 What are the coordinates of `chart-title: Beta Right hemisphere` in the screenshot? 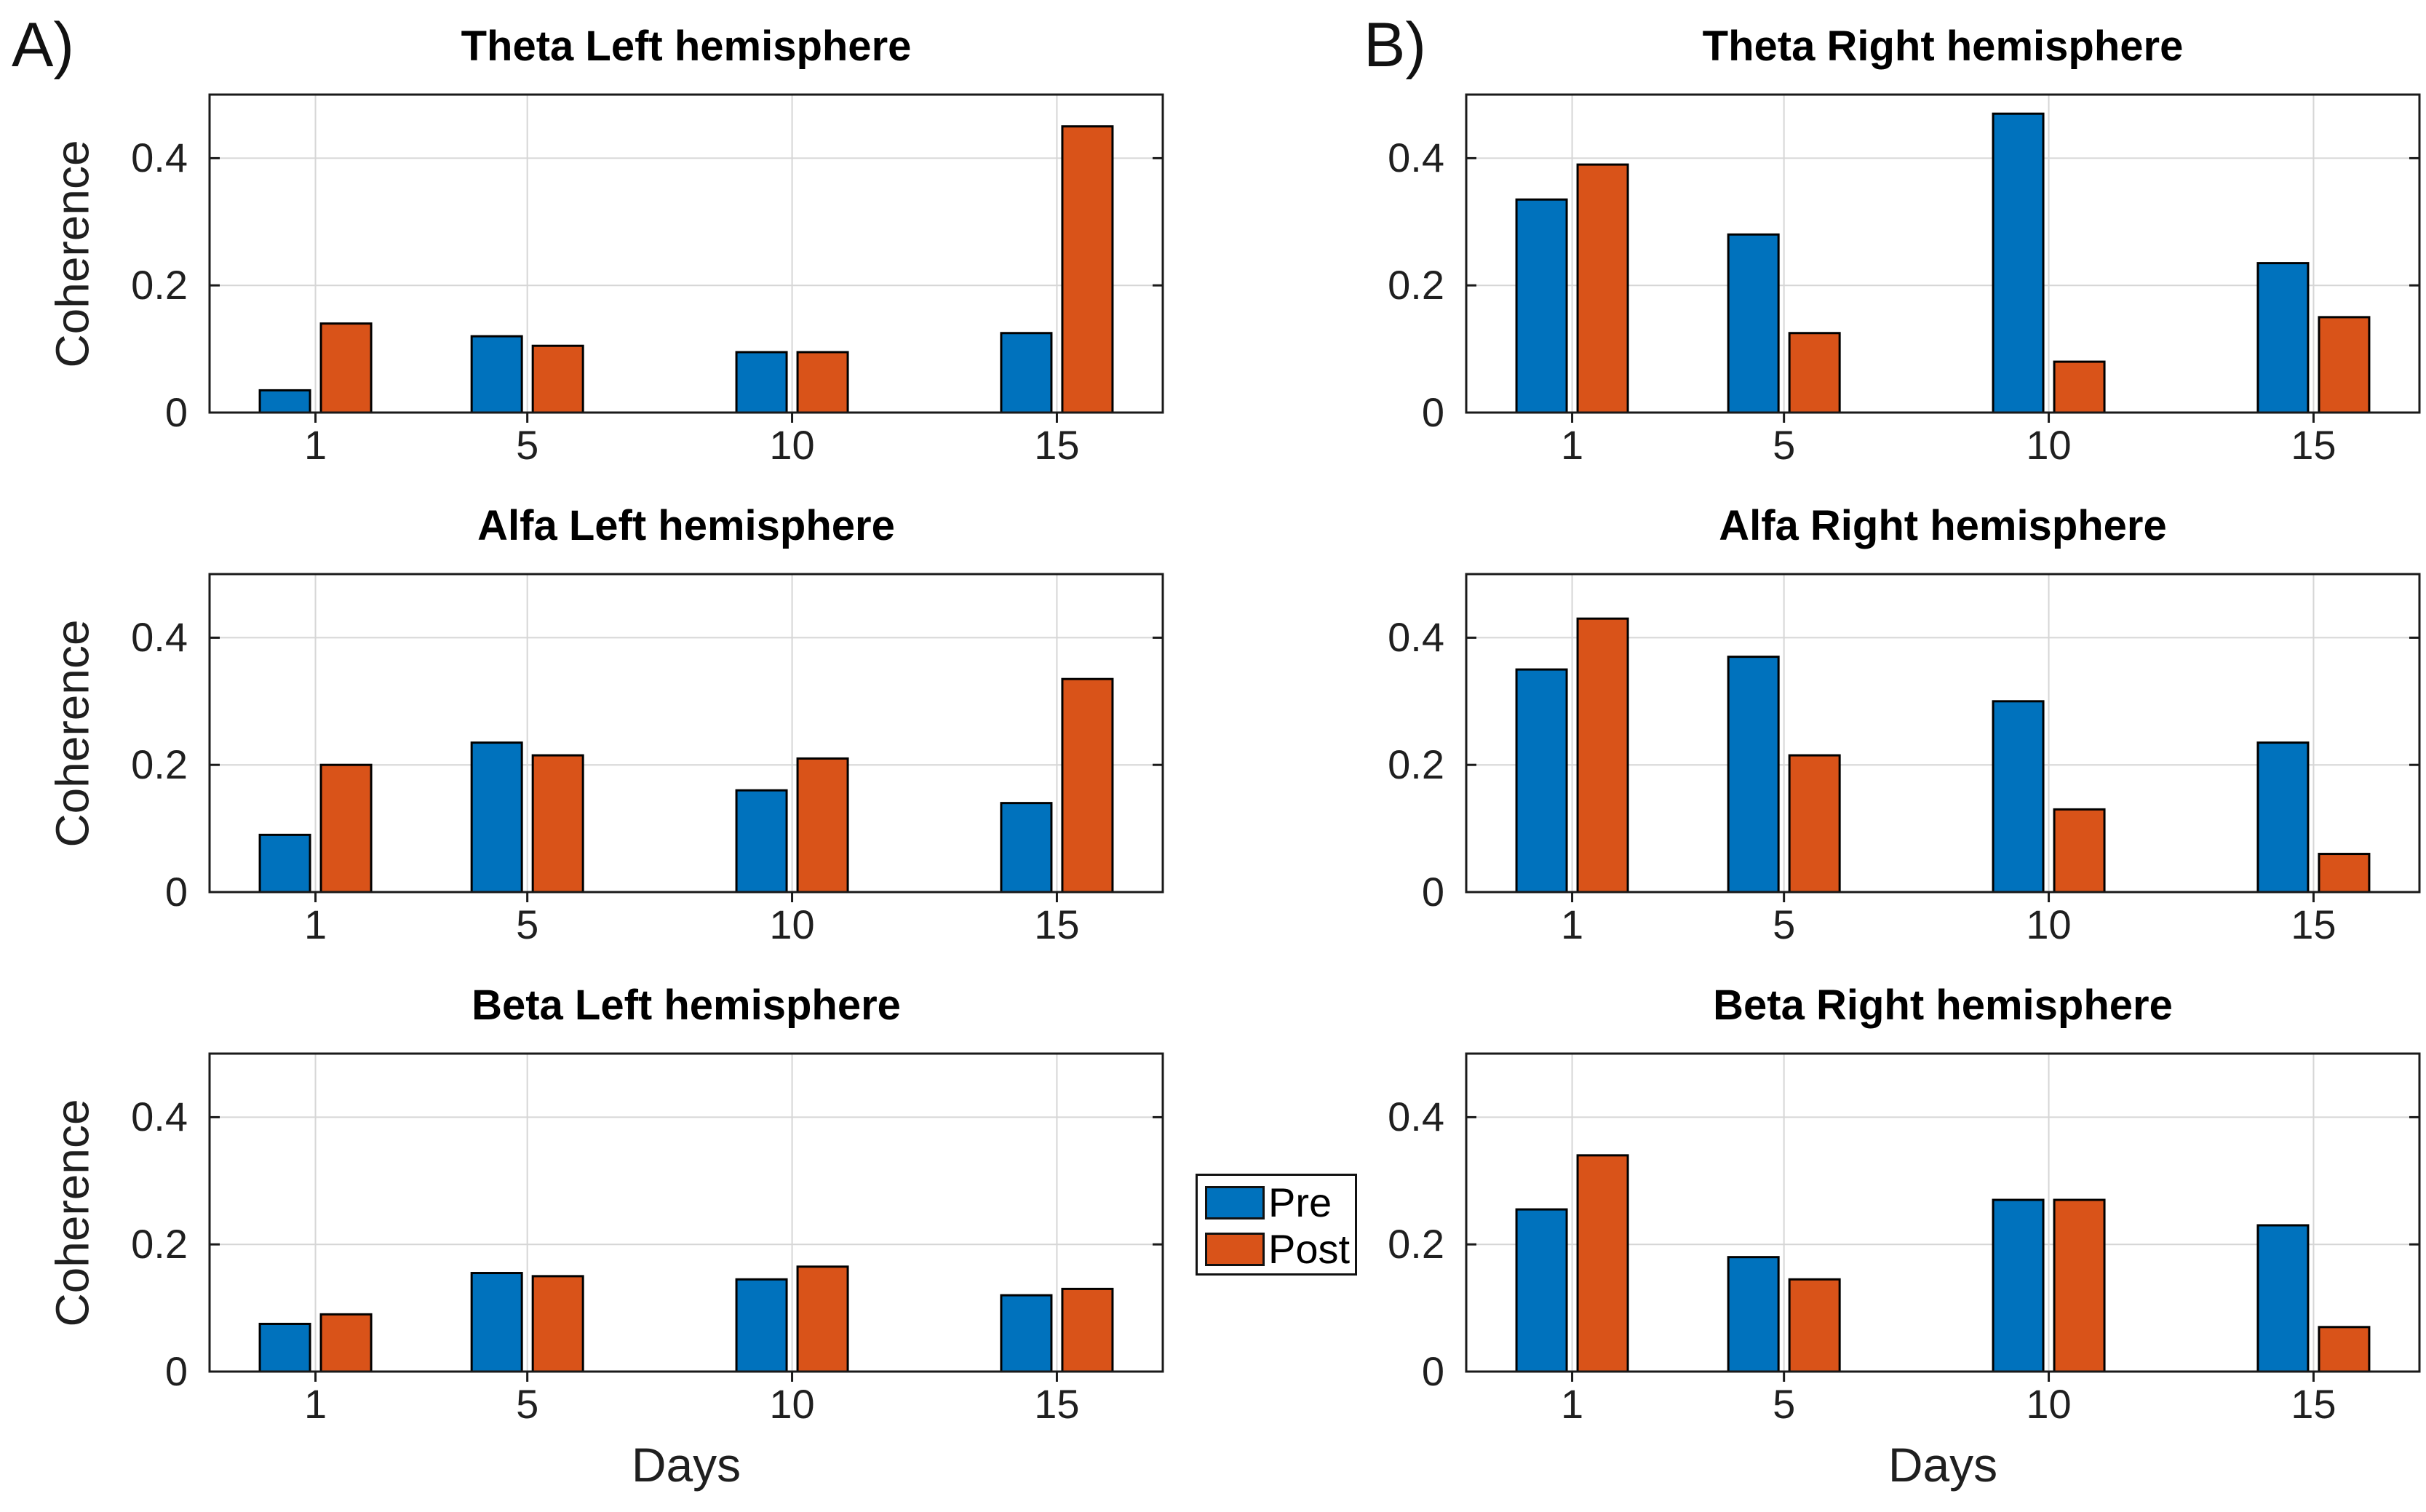 It's located at (1943, 1006).